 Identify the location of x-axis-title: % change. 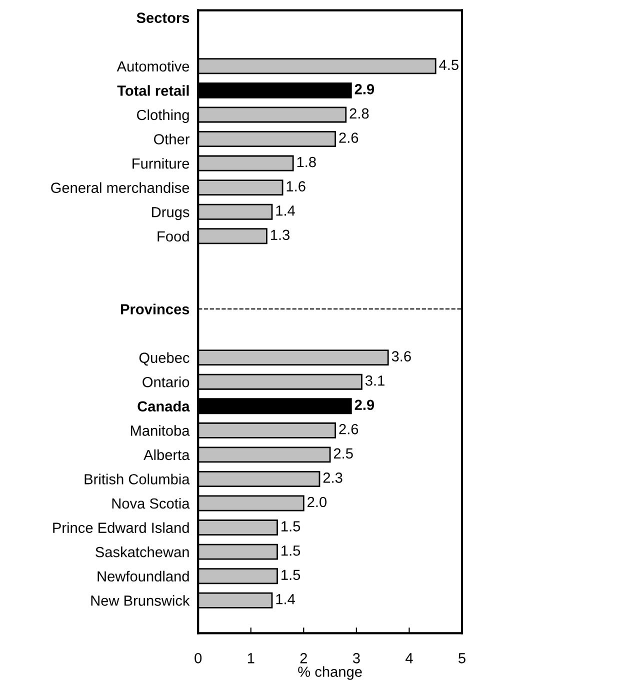
(330, 673).